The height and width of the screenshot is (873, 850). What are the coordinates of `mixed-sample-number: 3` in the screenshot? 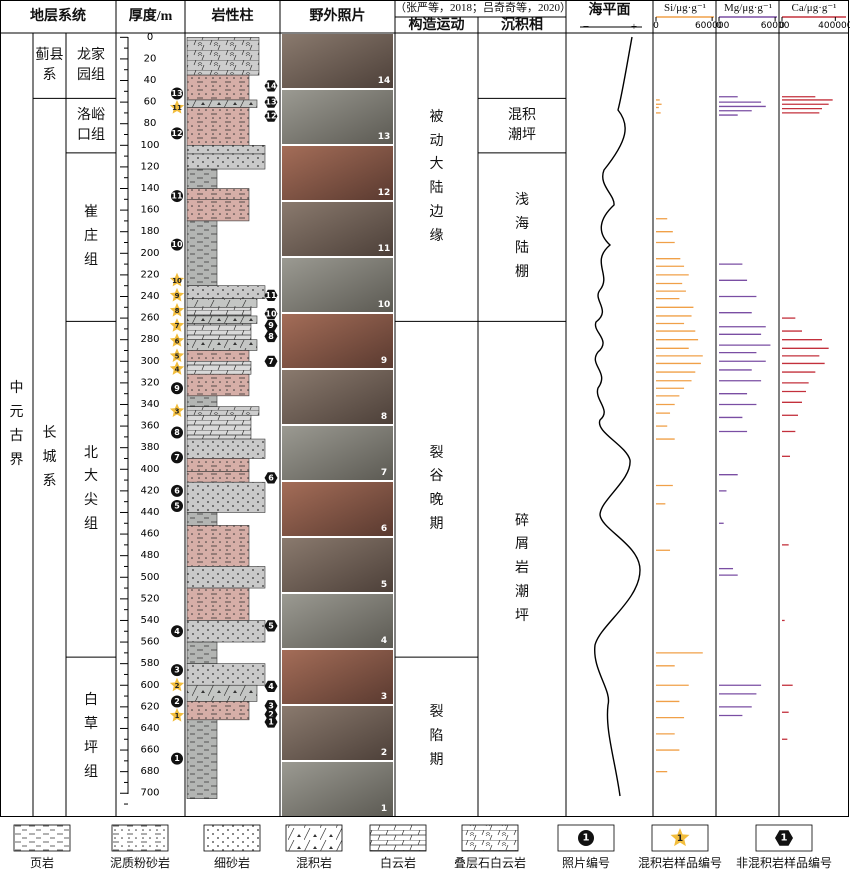 It's located at (177, 411).